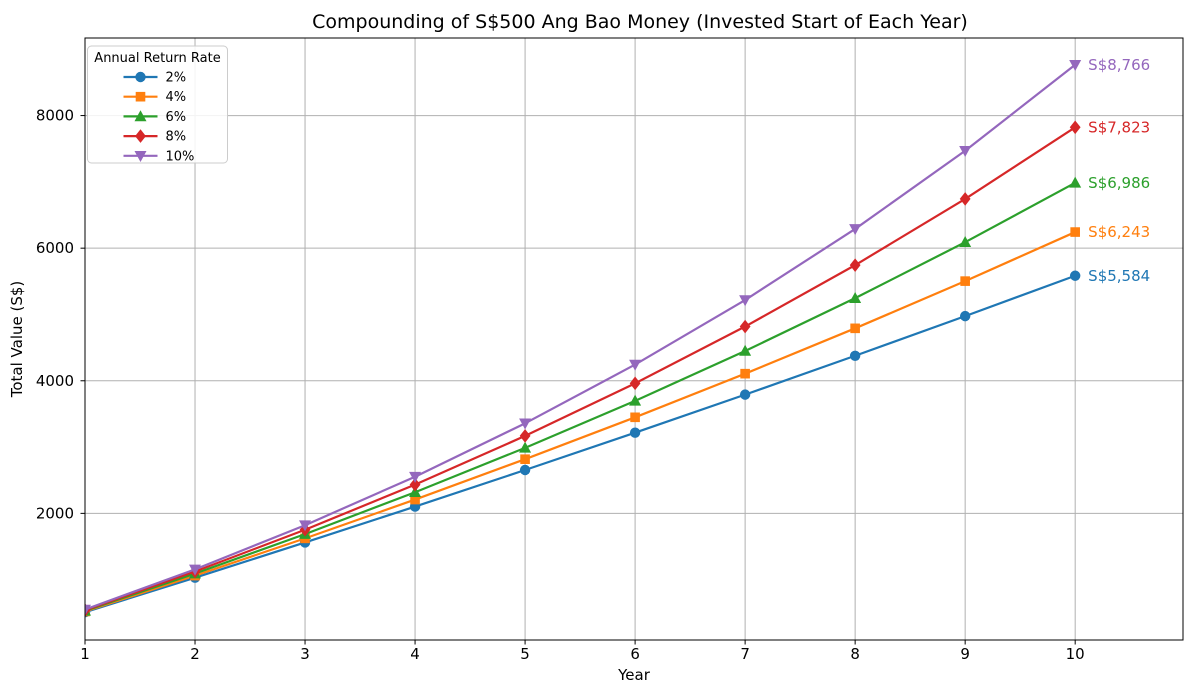 The height and width of the screenshot is (700, 1200). I want to click on x-tick-label: 2, so click(195, 654).